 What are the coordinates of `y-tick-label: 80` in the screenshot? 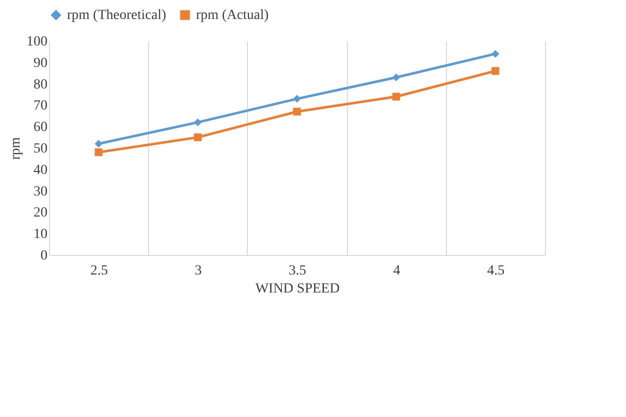 It's located at (41, 84).